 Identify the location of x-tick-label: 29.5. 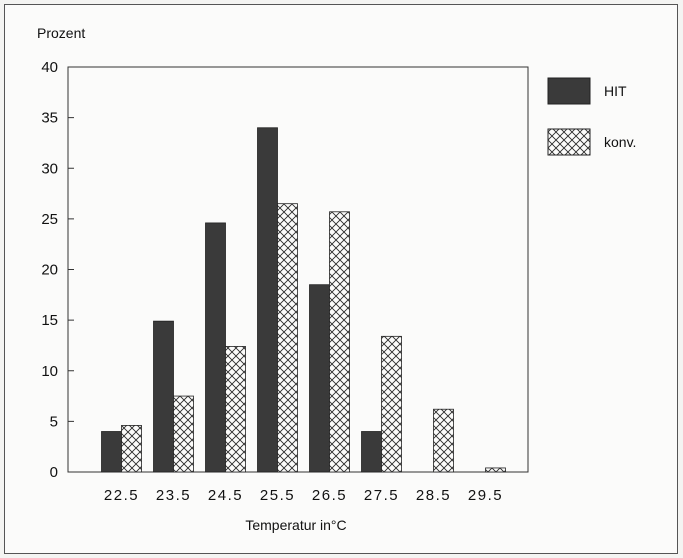
(485, 495).